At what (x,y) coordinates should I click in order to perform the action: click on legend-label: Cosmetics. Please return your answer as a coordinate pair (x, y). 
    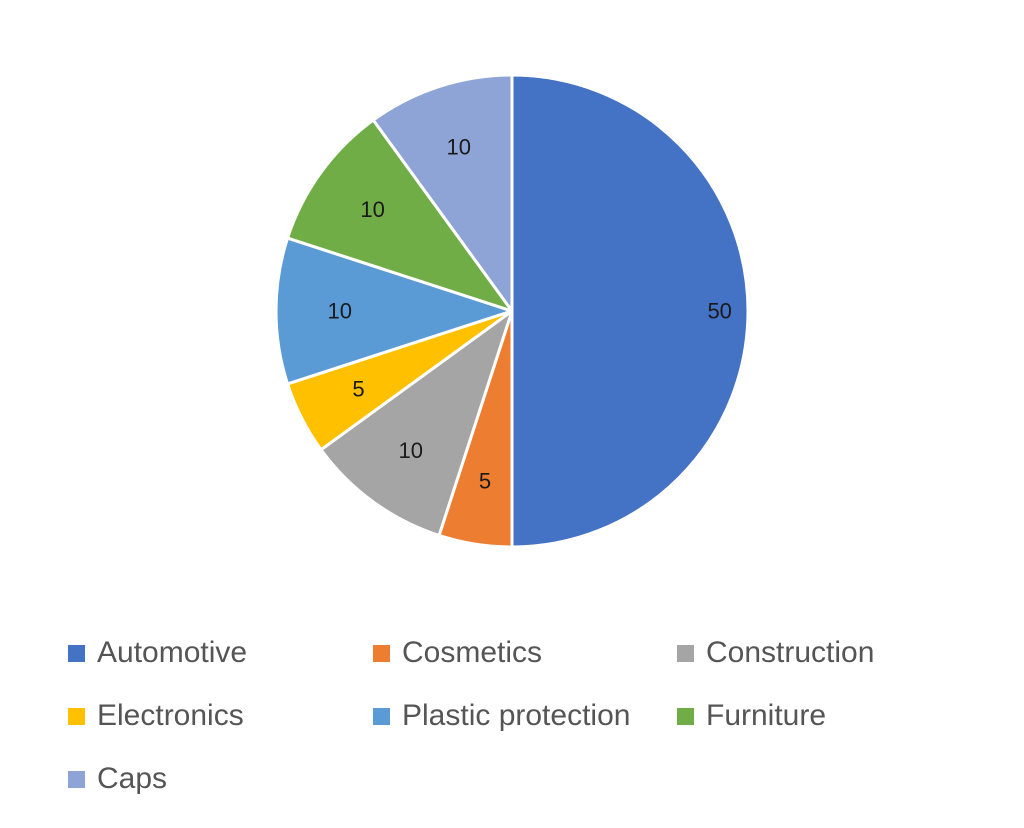
    Looking at the image, I should click on (472, 652).